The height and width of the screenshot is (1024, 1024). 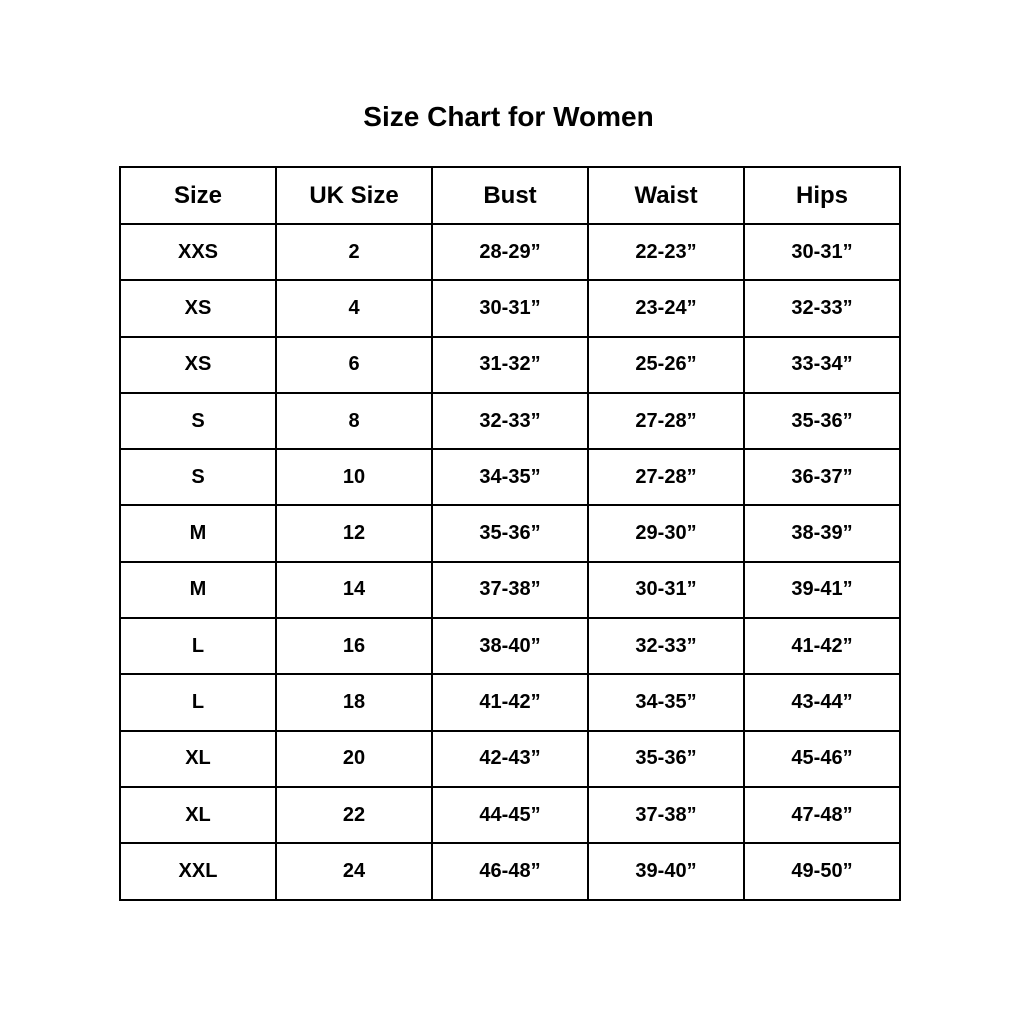 What do you see at coordinates (354, 871) in the screenshot?
I see `cell-uk-size: 24` at bounding box center [354, 871].